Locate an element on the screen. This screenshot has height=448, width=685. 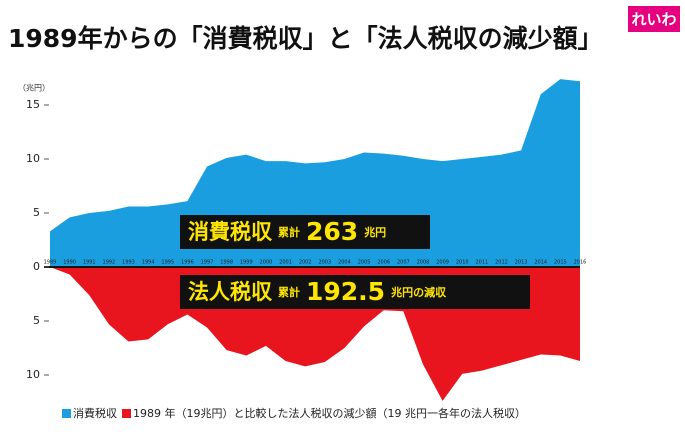
x-tick-label: 2006 is located at coordinates (383, 263).